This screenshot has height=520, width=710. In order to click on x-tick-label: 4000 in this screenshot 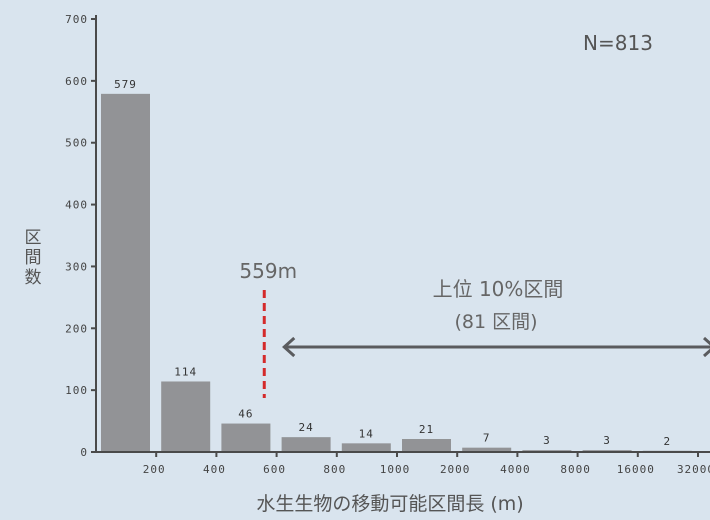, I will do `click(515, 469)`.